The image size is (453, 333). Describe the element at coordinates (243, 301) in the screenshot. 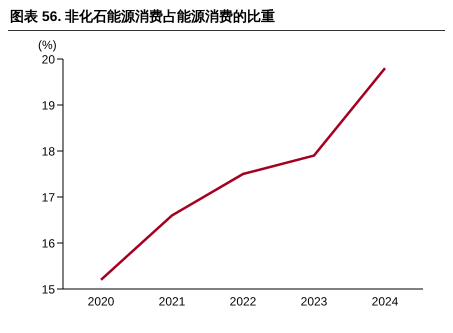

I see `x-tick-label: 2022` at that location.